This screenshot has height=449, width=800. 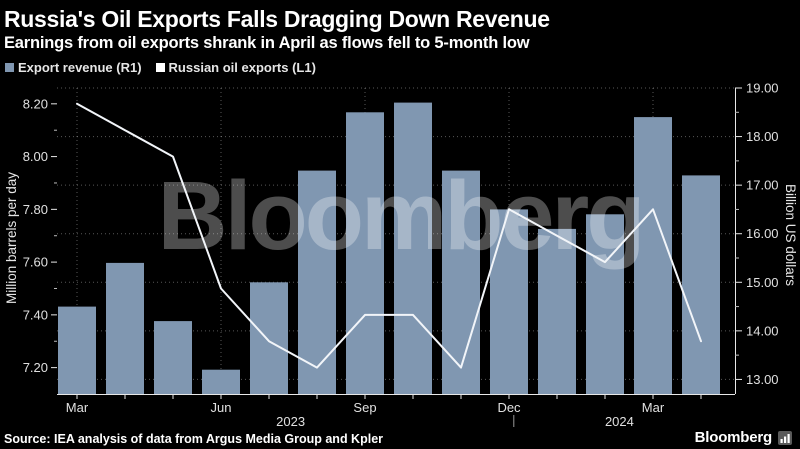 What do you see at coordinates (364, 407) in the screenshot?
I see `x-axis-label: Sep` at bounding box center [364, 407].